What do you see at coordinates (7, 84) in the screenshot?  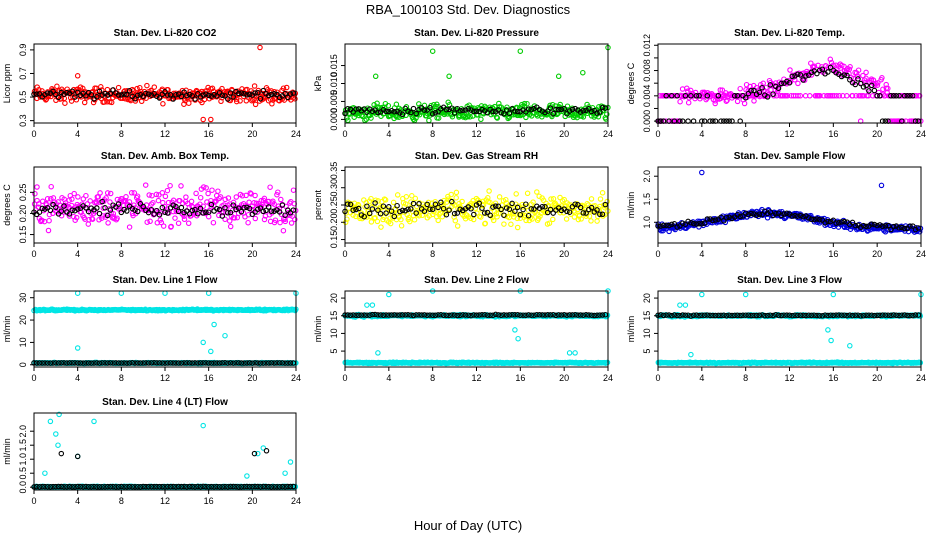 I see `panel-y-label: Licor ppm` at bounding box center [7, 84].